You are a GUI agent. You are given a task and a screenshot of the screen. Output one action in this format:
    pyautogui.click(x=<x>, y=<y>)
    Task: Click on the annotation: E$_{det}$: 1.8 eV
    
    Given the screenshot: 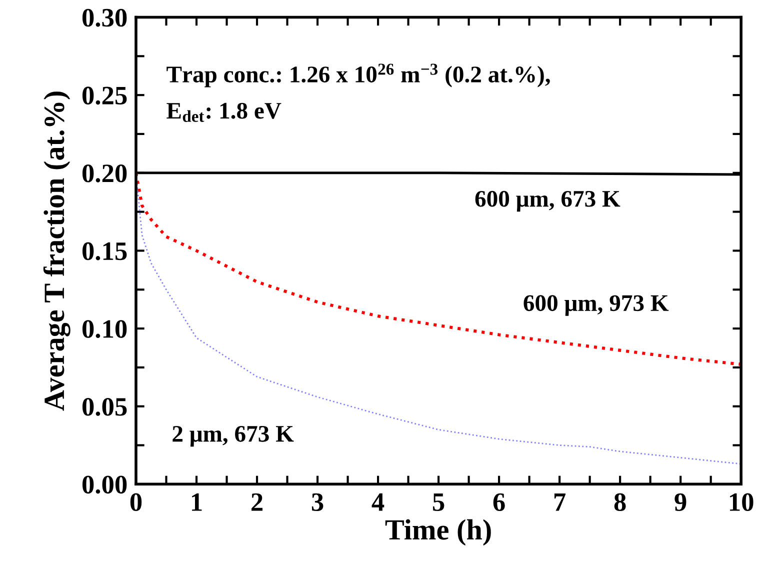 What is the action you would take?
    pyautogui.click(x=224, y=112)
    